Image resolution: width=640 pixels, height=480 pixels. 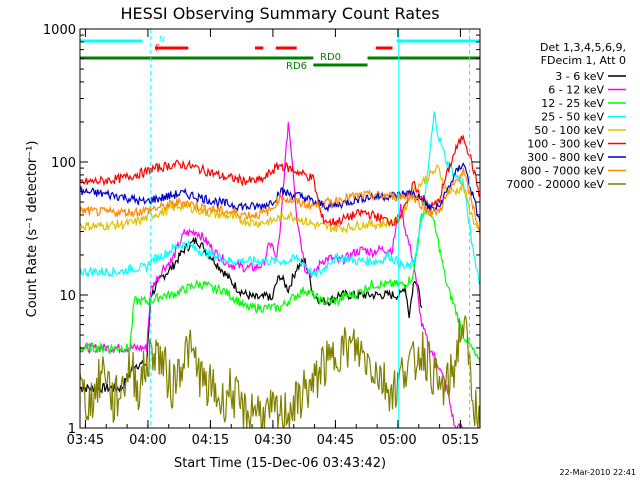 What do you see at coordinates (576, 90) in the screenshot?
I see `legend-label-1: 6 - 12 keV` at bounding box center [576, 90].